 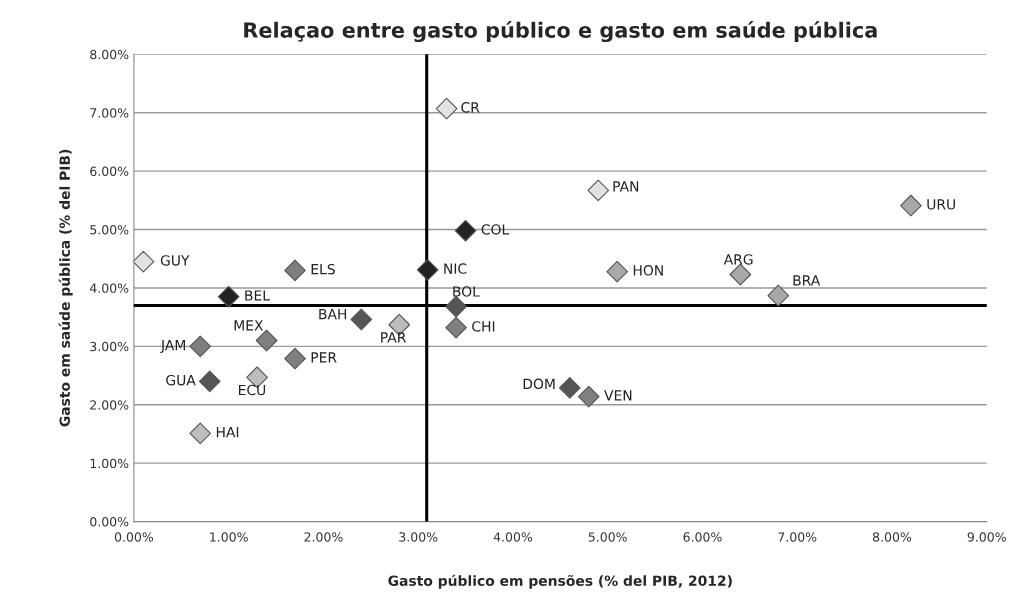 I want to click on y-tick-label: 5.00%, so click(x=109, y=229).